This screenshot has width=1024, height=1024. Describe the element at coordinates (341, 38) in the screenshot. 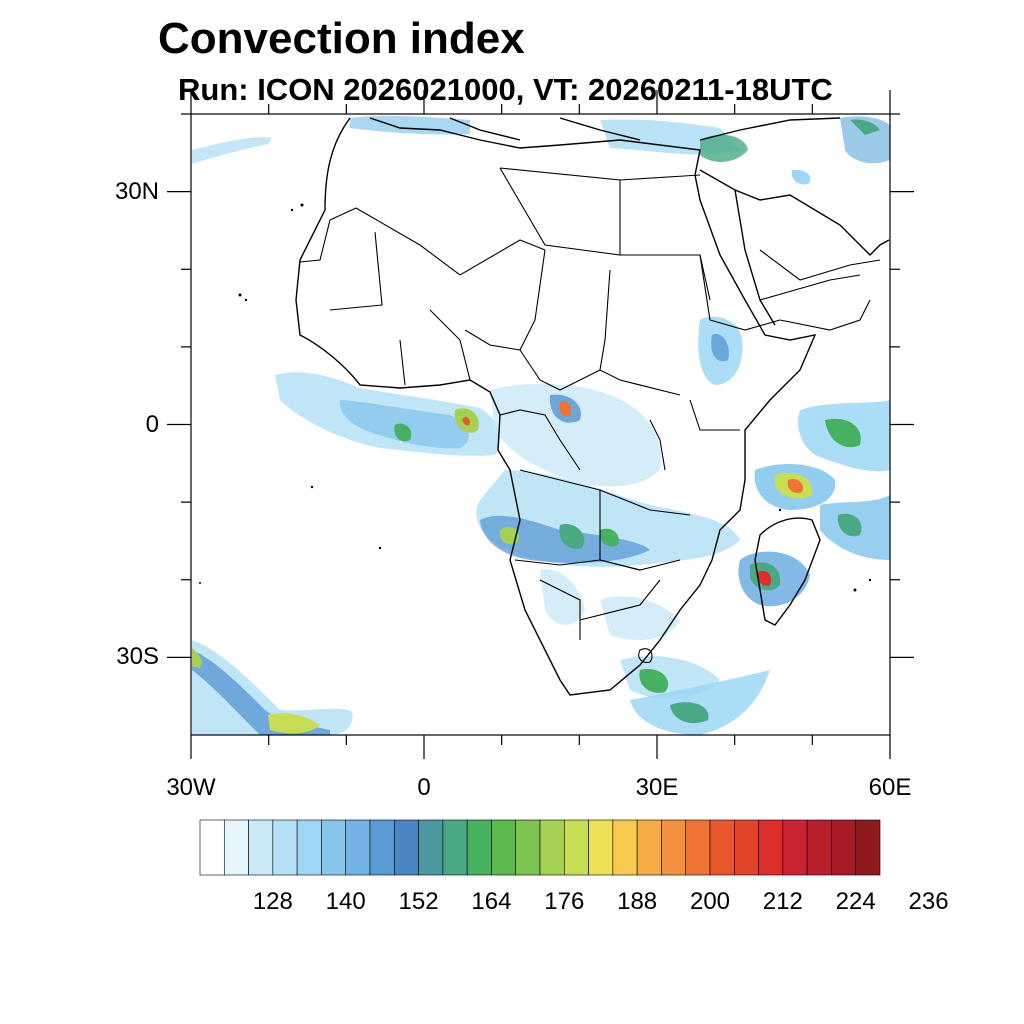

I see `chart-title: Convection index` at that location.